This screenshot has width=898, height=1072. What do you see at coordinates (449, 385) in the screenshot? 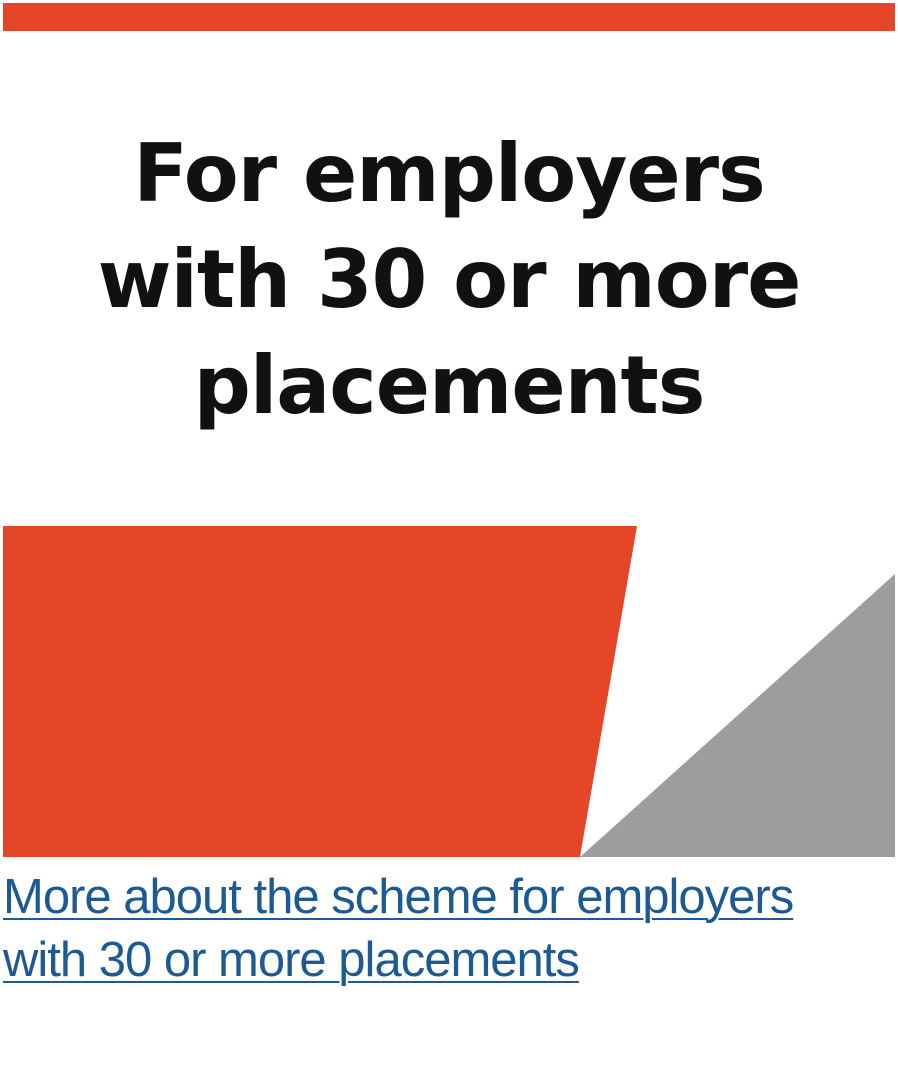
I see `card-heading-line-3: placements` at bounding box center [449, 385].